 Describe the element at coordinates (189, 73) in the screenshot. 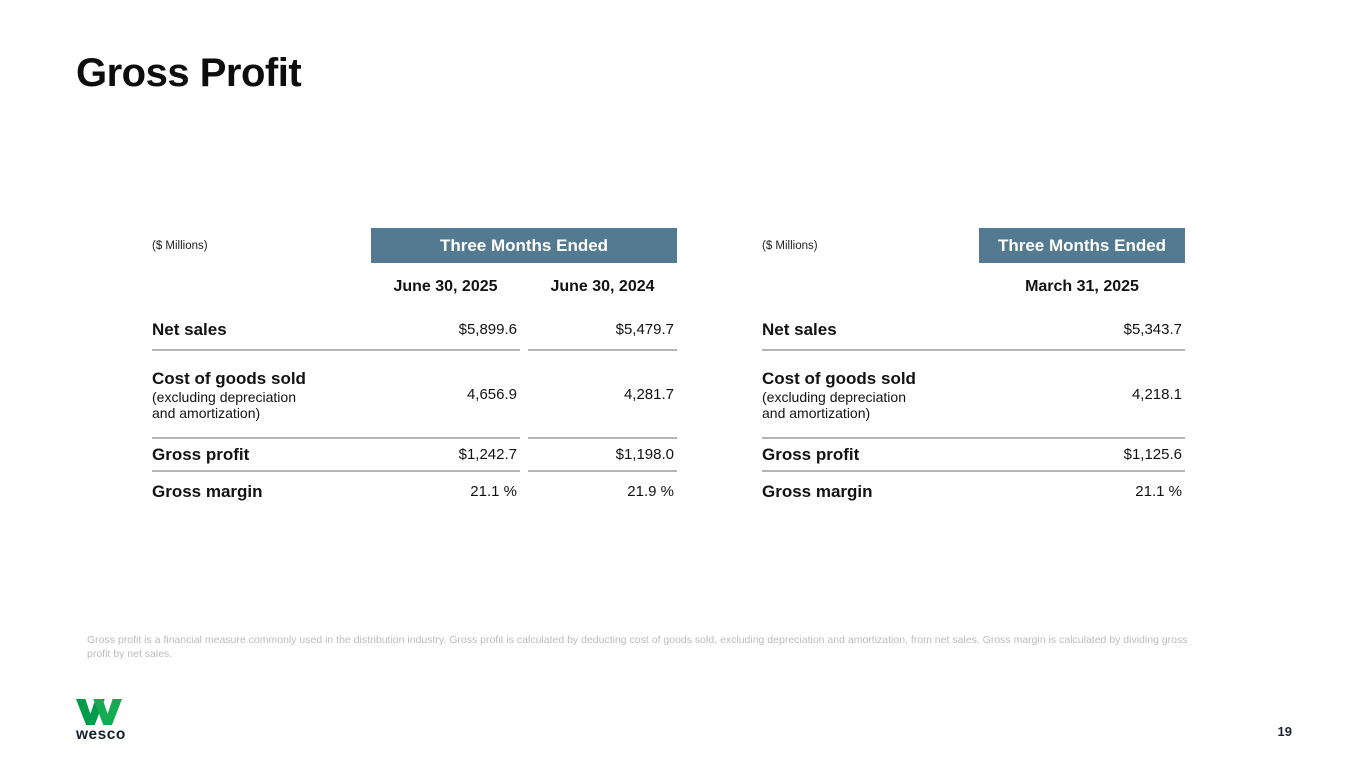

I see `page-title: Gross Profit` at that location.